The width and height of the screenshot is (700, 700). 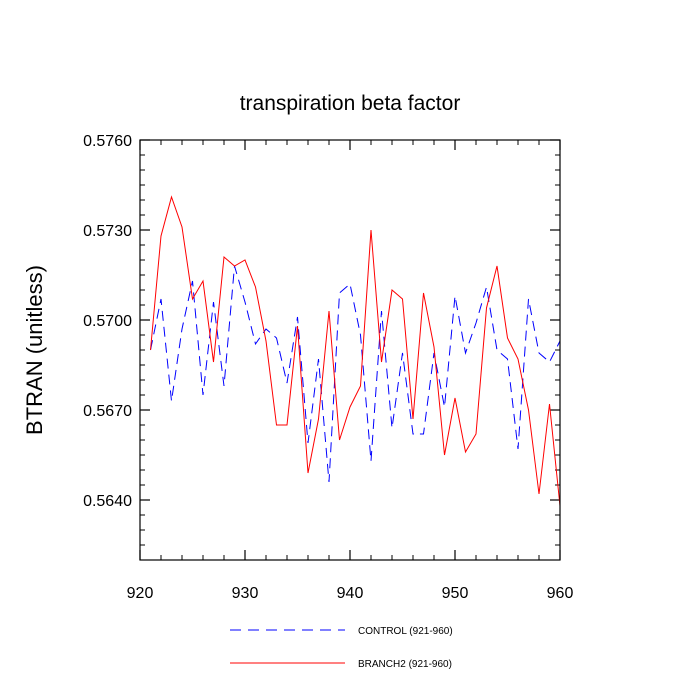 What do you see at coordinates (107, 231) in the screenshot?
I see `y-tick-label: 0.5730` at bounding box center [107, 231].